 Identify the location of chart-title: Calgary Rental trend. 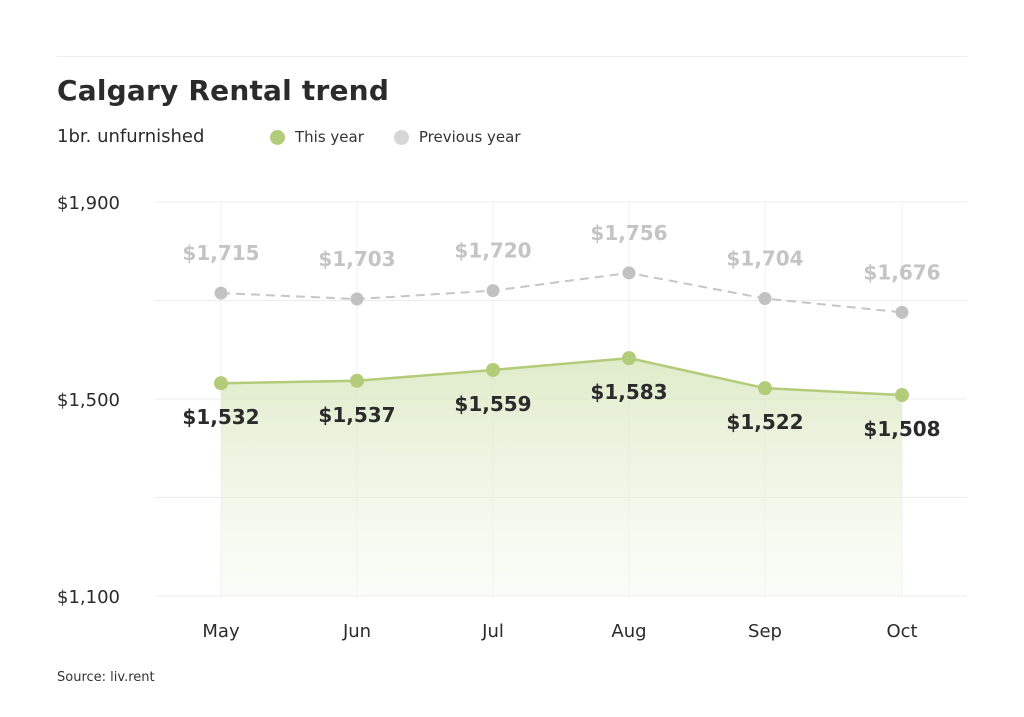
(223, 90).